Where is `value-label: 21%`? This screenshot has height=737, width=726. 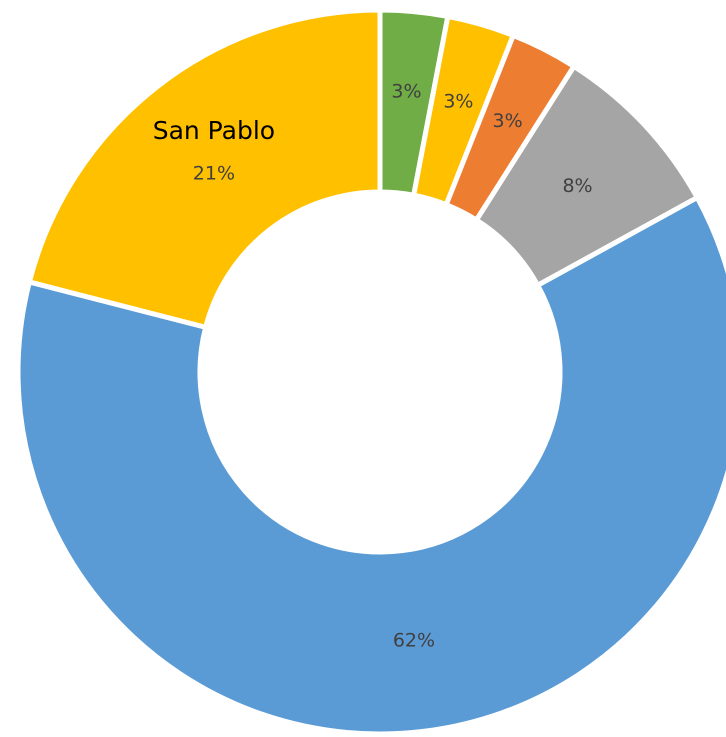
value-label: 21% is located at coordinates (214, 173).